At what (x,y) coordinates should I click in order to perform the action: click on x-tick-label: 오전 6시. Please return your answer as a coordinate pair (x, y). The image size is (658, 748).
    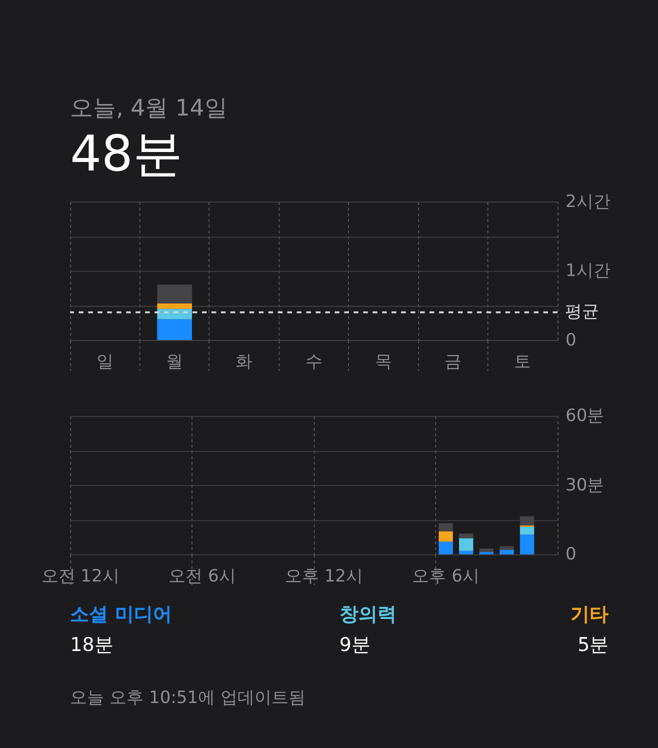
    Looking at the image, I should click on (202, 576).